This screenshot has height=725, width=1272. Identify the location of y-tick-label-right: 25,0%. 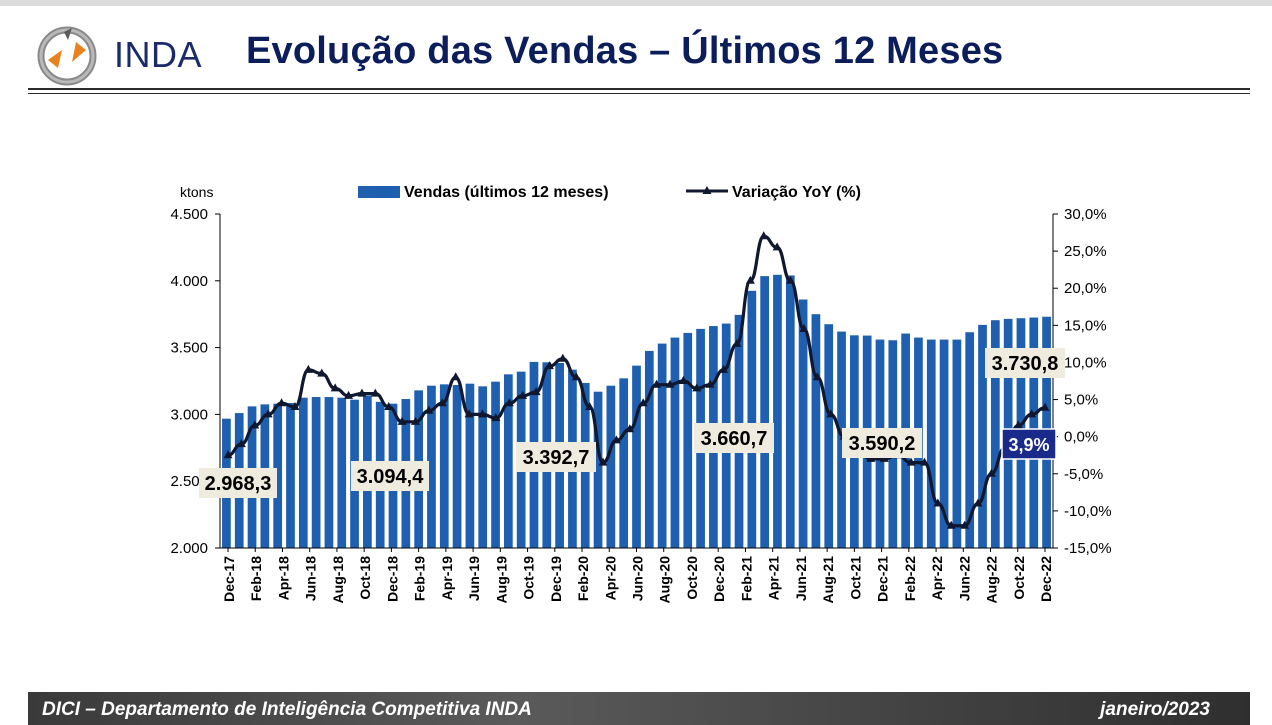
(1085, 251).